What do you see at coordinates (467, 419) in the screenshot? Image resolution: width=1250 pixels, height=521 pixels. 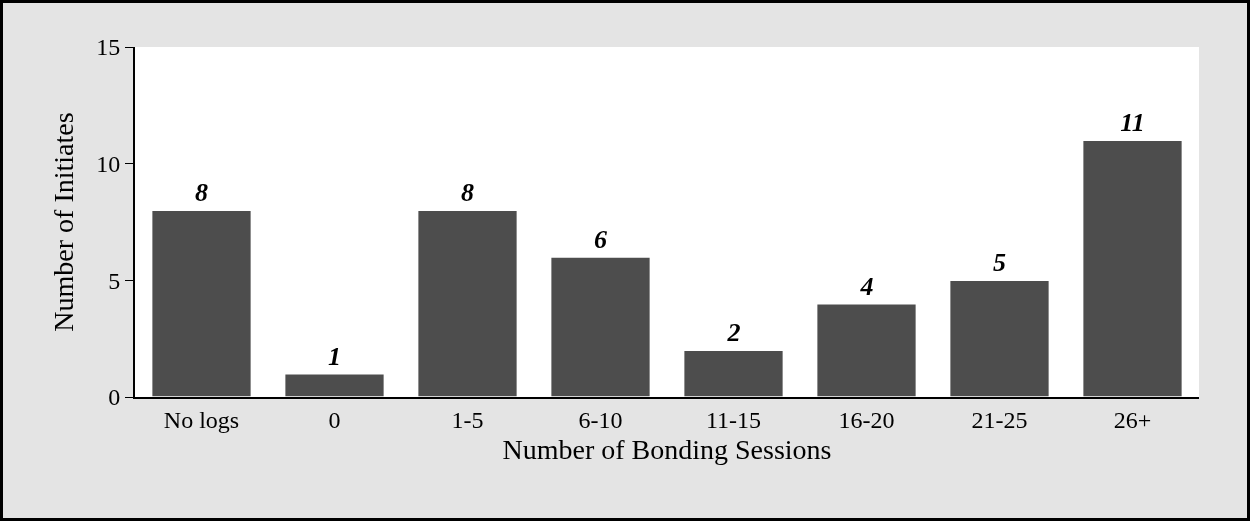 I see `x-tick-label: 1-5` at bounding box center [467, 419].